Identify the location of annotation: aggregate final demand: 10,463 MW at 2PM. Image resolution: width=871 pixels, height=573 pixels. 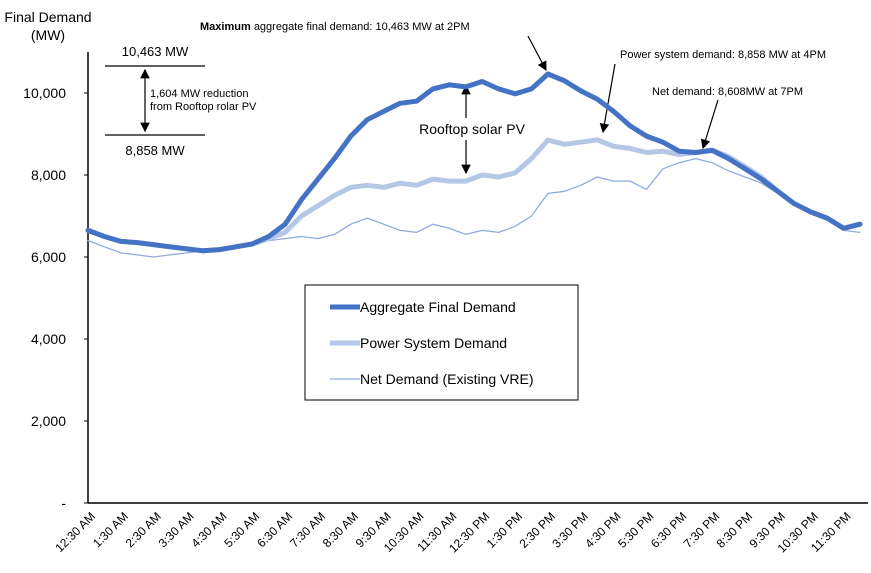
(362, 27).